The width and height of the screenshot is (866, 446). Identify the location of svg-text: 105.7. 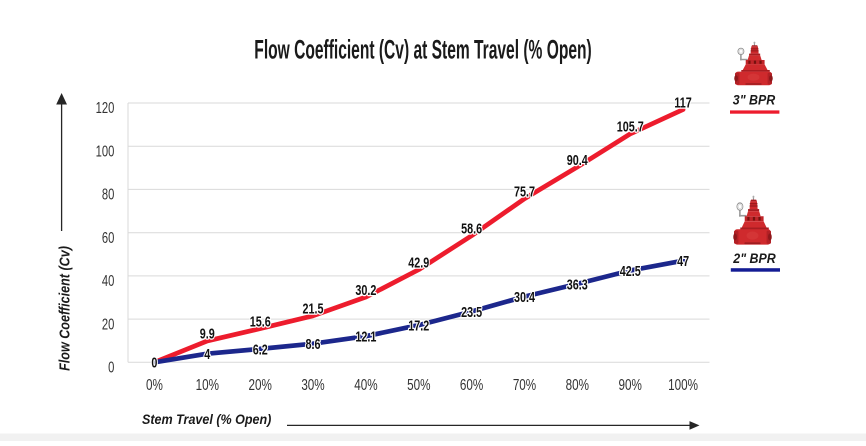
(630, 126).